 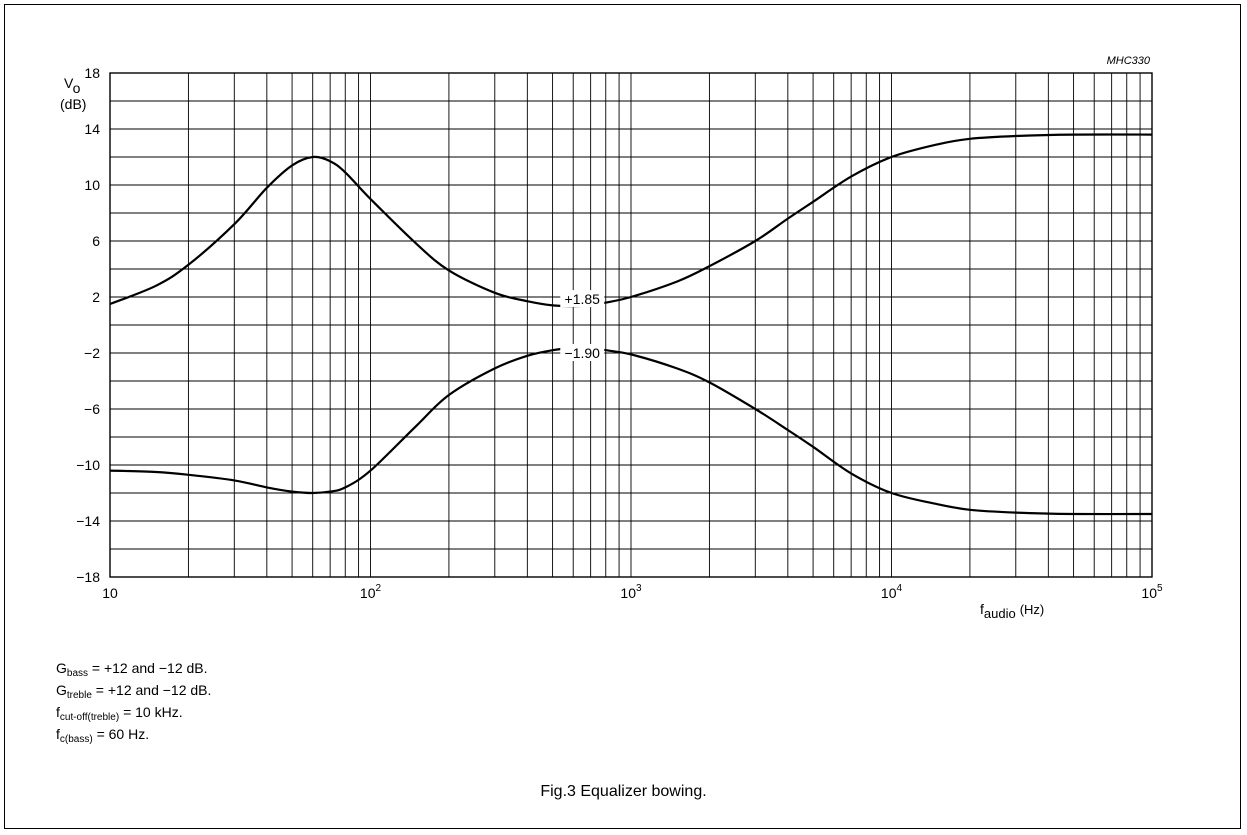 What do you see at coordinates (1152, 592) in the screenshot?
I see `x-tick-label: 10⁵` at bounding box center [1152, 592].